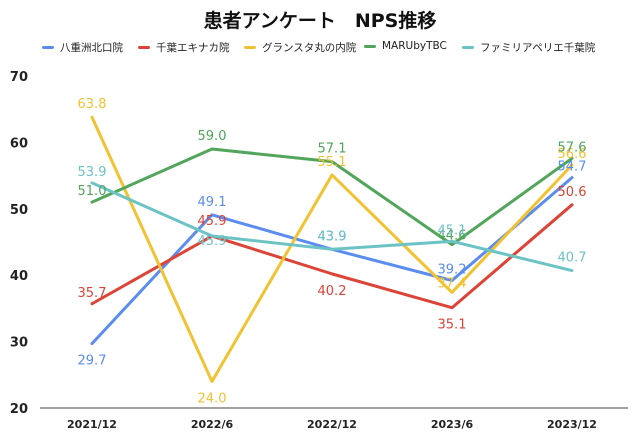  What do you see at coordinates (92, 361) in the screenshot?
I see `data-label: 29.7` at bounding box center [92, 361].